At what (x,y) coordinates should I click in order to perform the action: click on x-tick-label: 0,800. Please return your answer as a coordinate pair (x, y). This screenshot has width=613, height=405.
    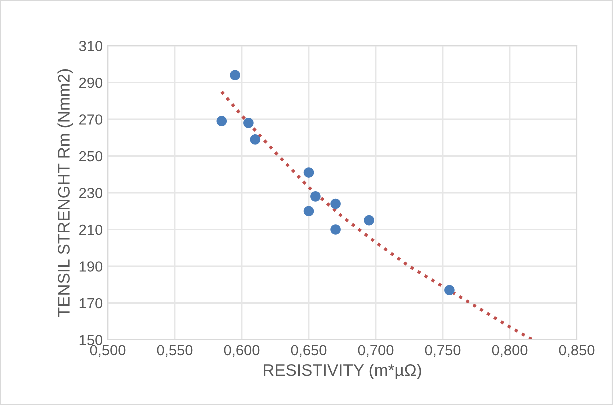
    Looking at the image, I should click on (510, 351).